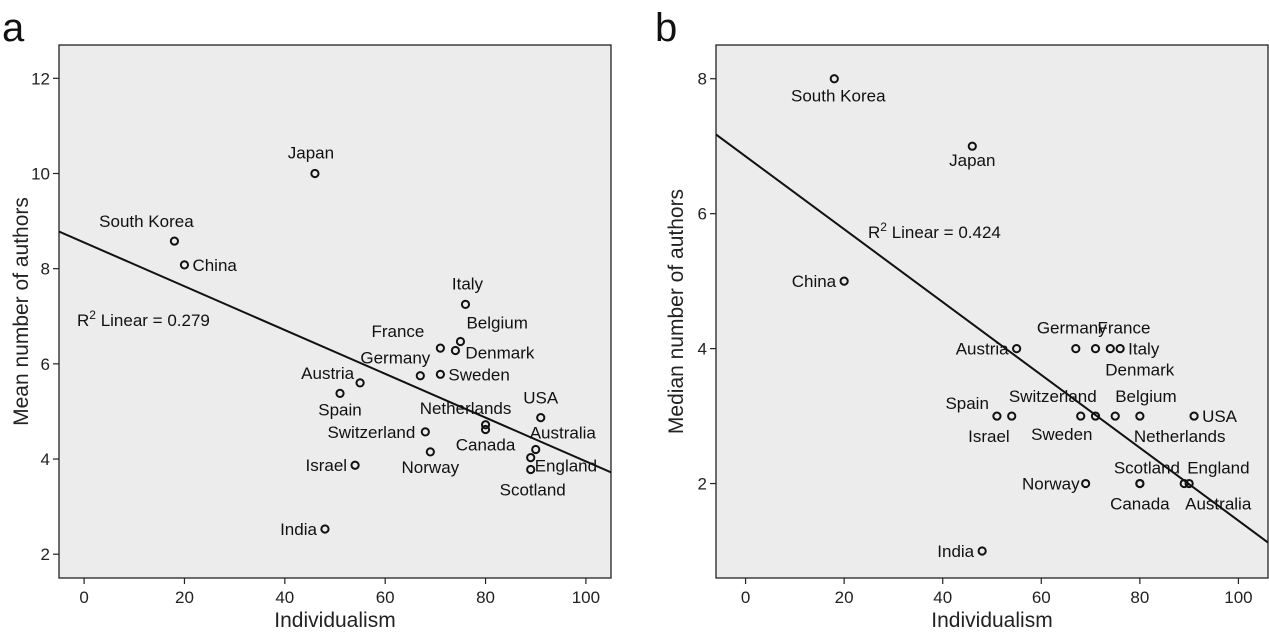 The image size is (1269, 637). Describe the element at coordinates (184, 597) in the screenshot. I see `x-tick-label: 20` at that location.